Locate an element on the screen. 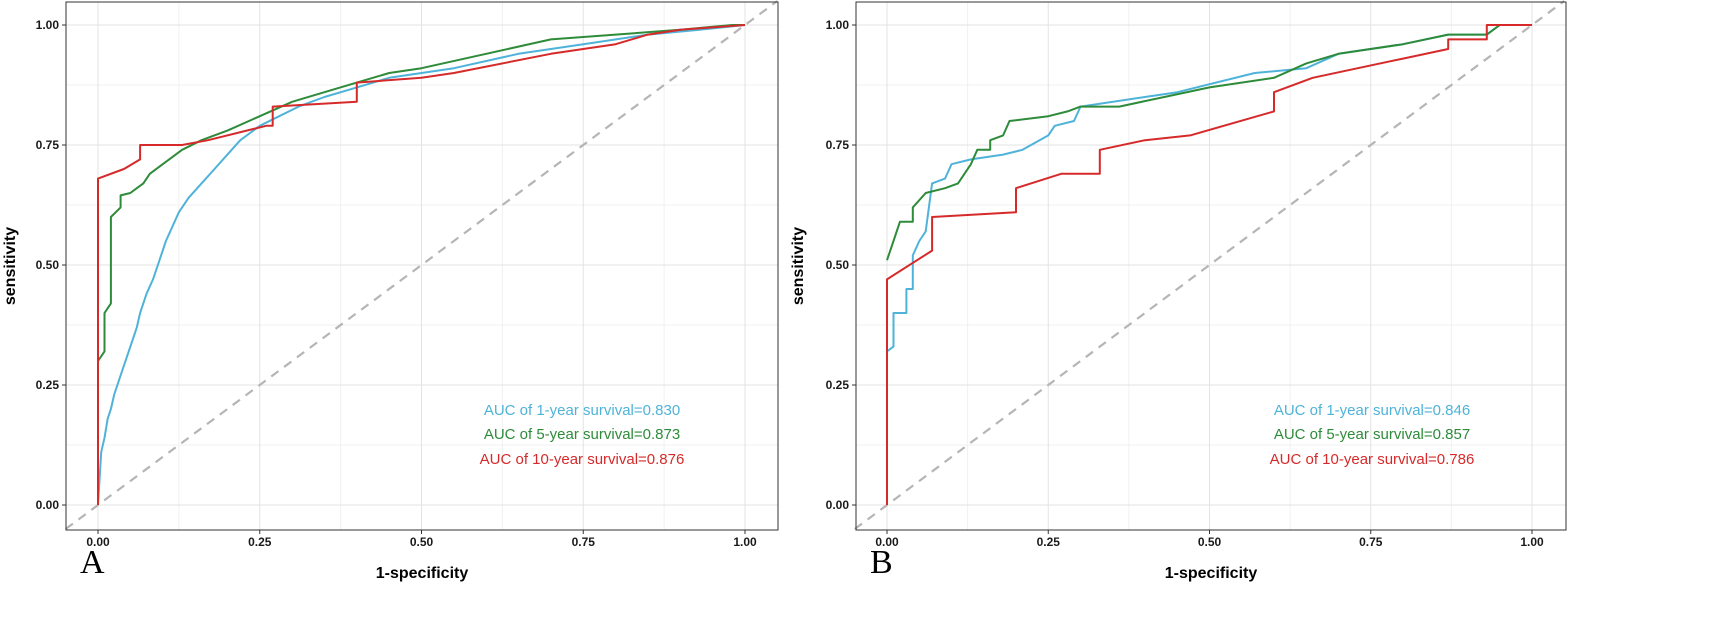 The image size is (1717, 638). roc-curve-5-year is located at coordinates (1209, 142).